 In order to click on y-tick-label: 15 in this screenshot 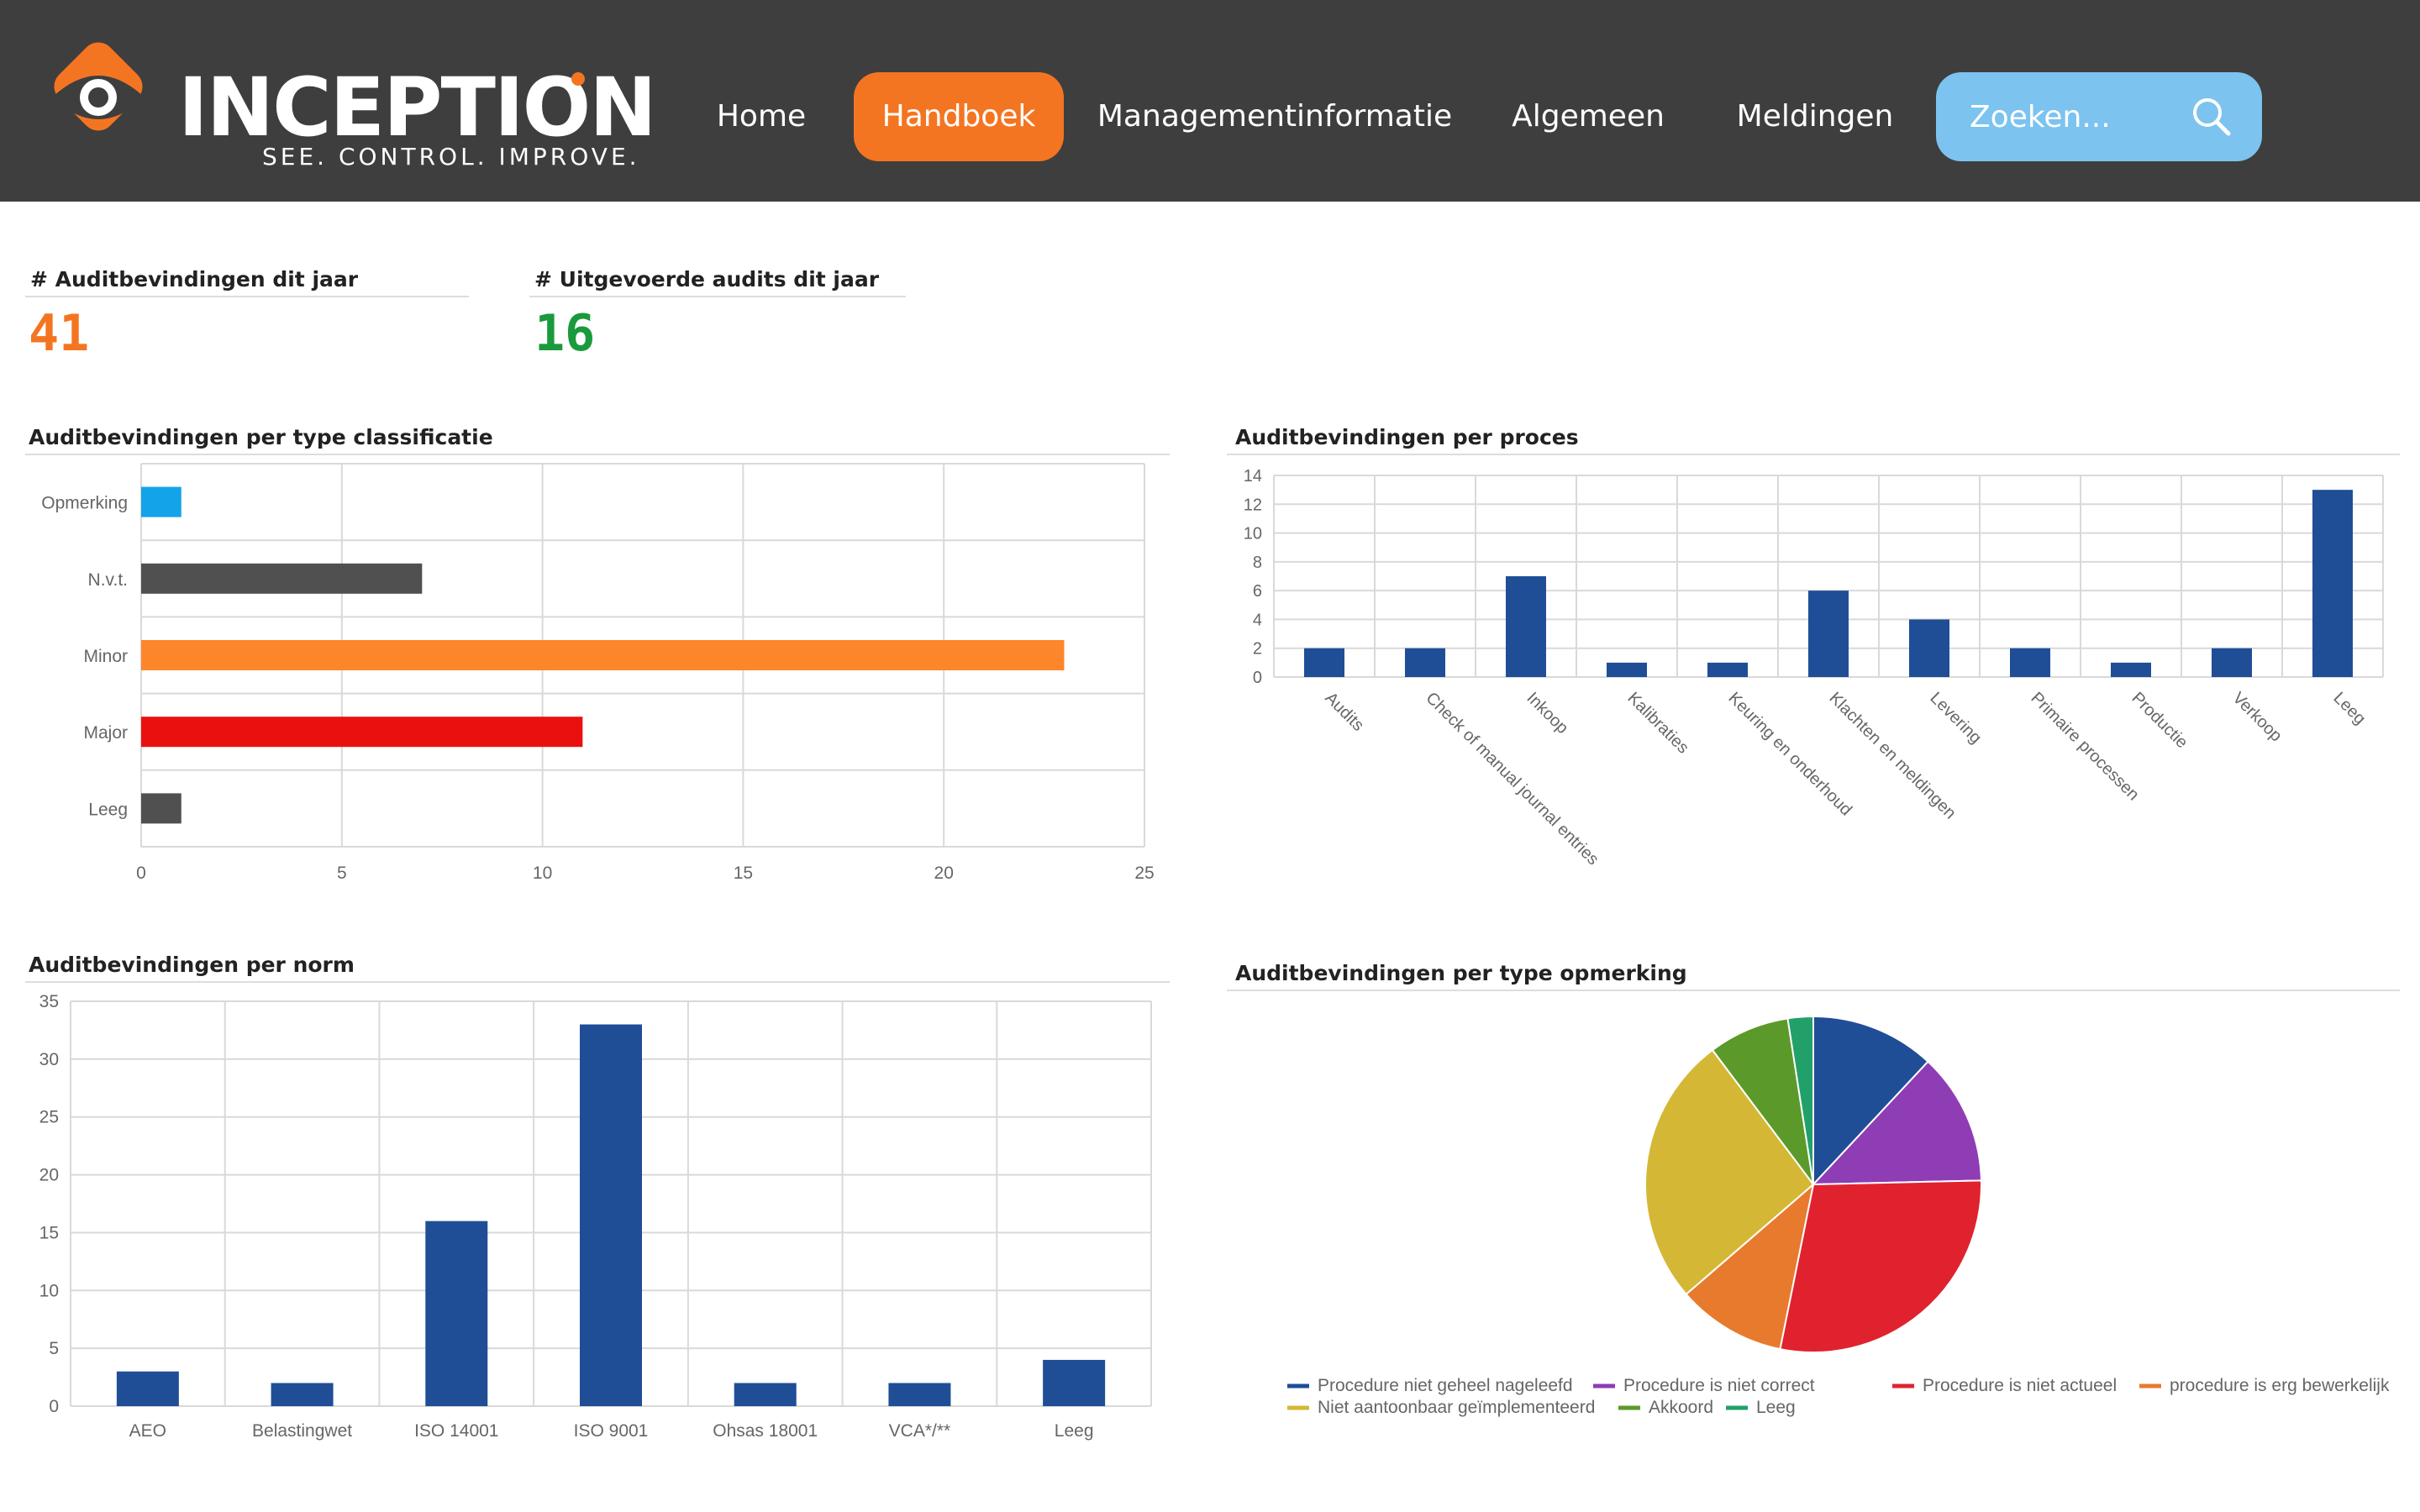, I will do `click(49, 1232)`.